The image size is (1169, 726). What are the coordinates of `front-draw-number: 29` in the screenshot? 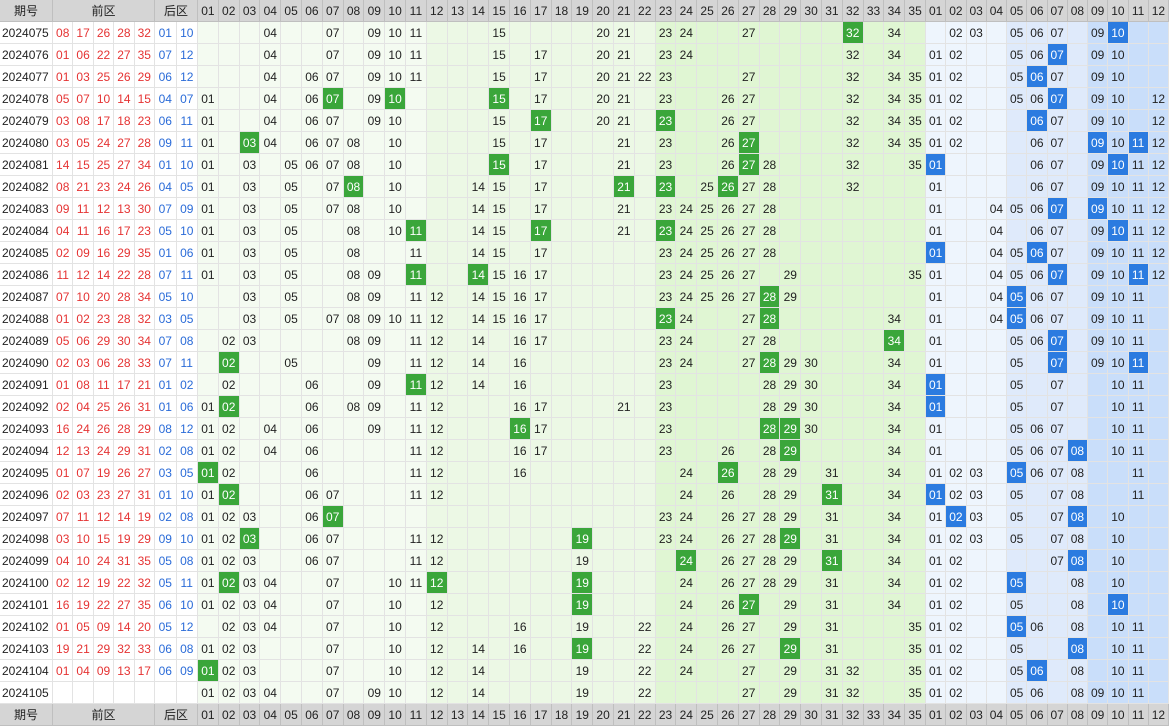 It's located at (124, 253).